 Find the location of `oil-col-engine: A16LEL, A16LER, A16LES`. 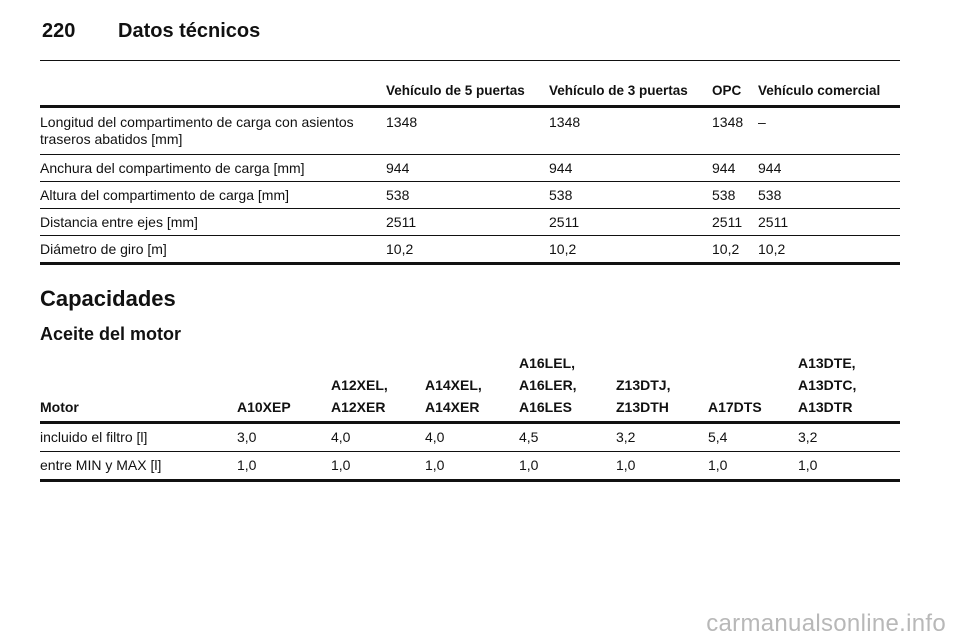

oil-col-engine: A16LEL, A16LER, A16LES is located at coordinates (567, 387).